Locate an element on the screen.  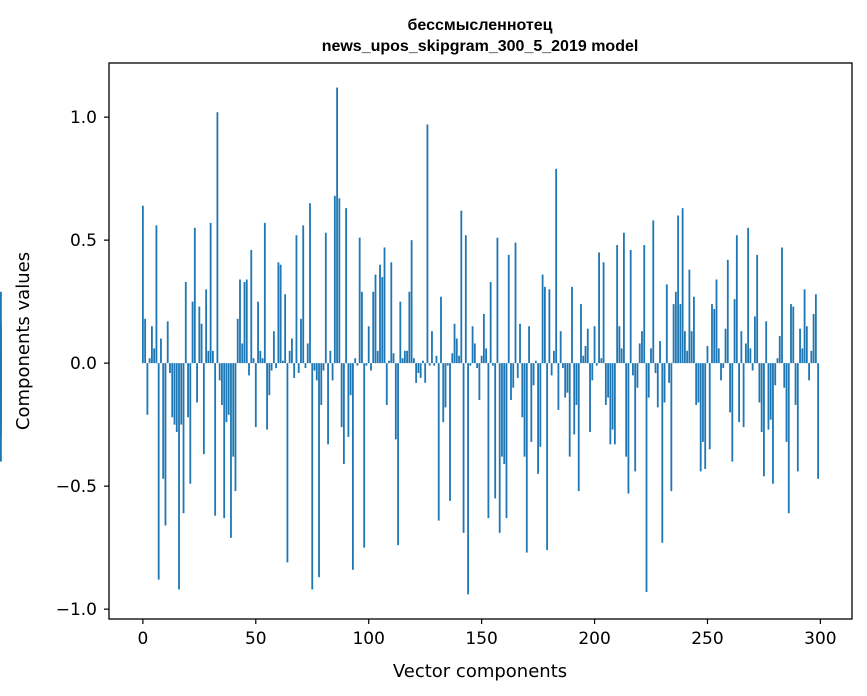
x-tick-label: 250 is located at coordinates (707, 639).